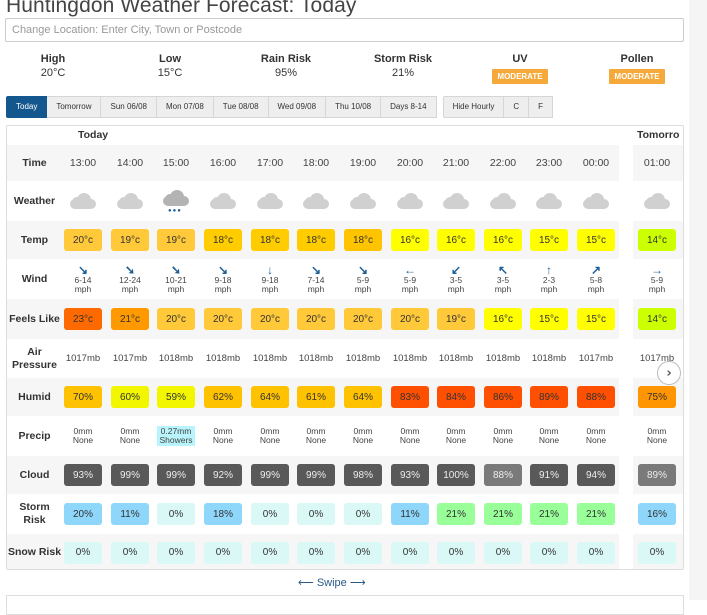 The image size is (707, 615). What do you see at coordinates (596, 319) in the screenshot?
I see `cell-feels: 15°c` at bounding box center [596, 319].